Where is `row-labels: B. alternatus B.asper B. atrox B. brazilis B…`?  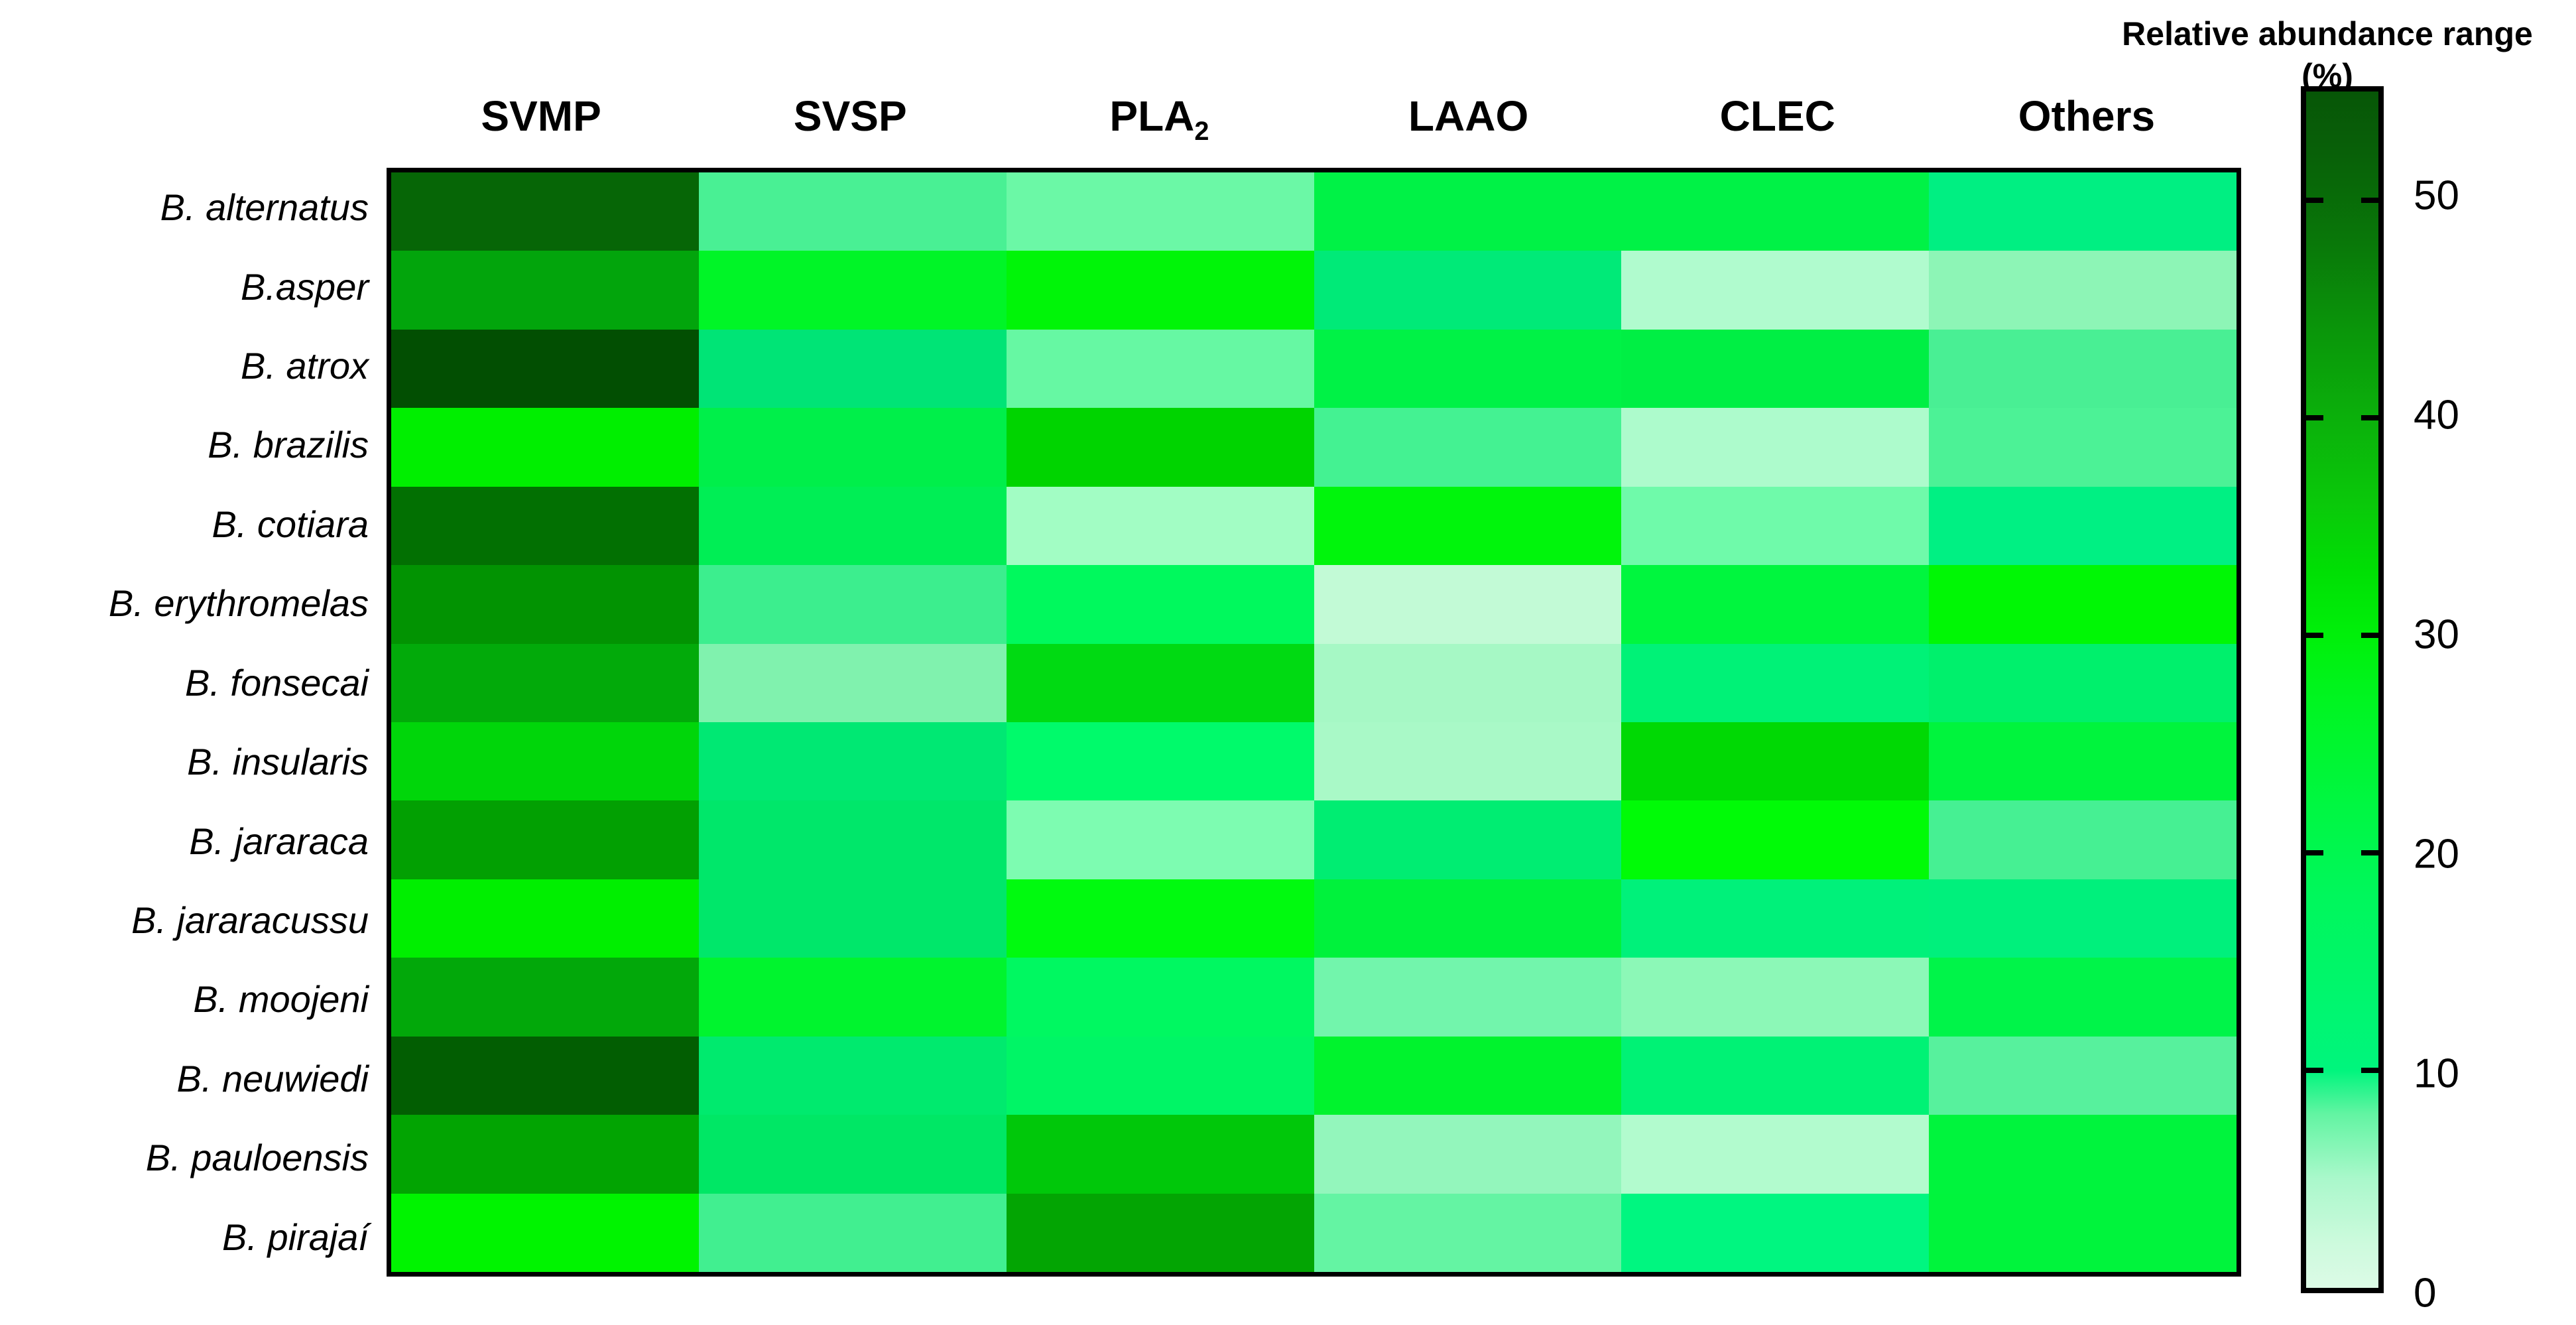
row-labels: B. alternatus B.asper B. atrox B. brazilis B… is located at coordinates (184, 722).